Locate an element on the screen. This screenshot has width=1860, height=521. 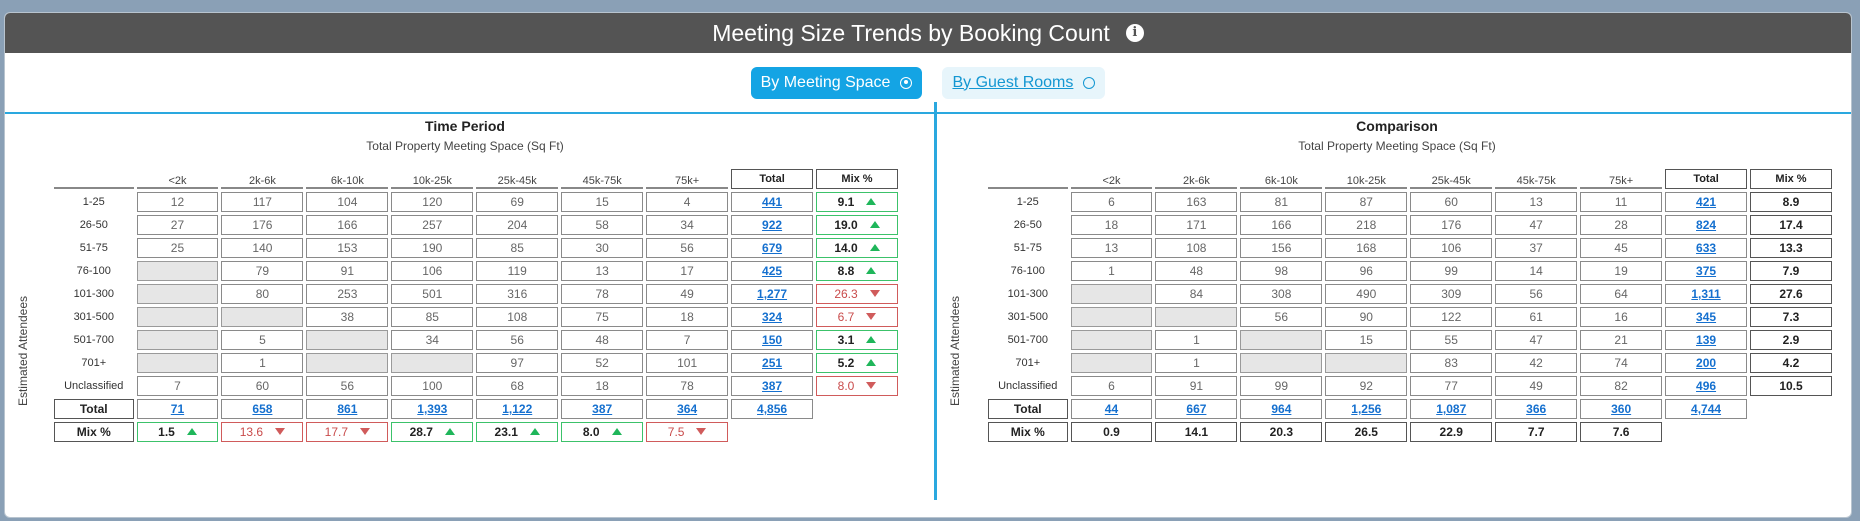
column-total-cell: 1,122 is located at coordinates (517, 409).